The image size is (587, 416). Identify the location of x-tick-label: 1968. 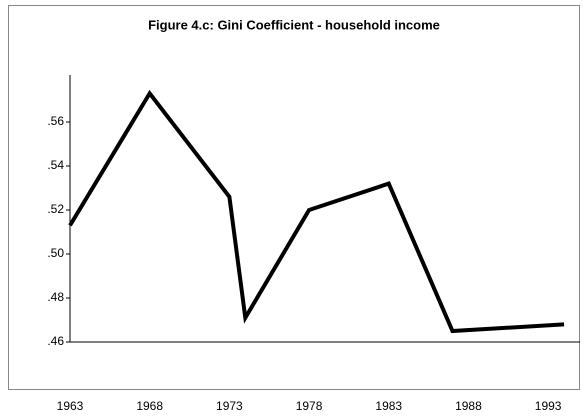
(149, 406).